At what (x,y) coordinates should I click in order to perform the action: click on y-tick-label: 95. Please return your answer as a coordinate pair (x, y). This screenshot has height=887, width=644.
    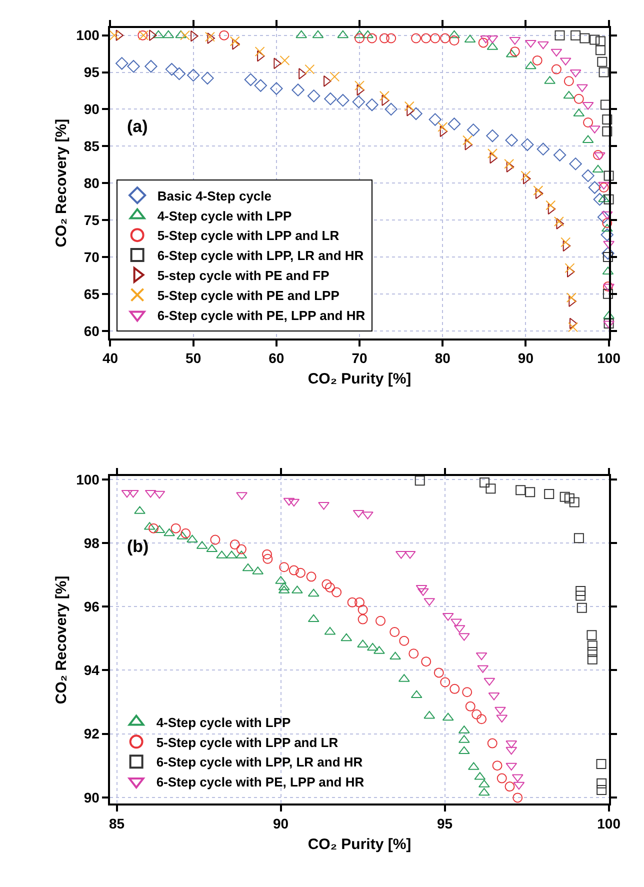
    Looking at the image, I should click on (92, 72).